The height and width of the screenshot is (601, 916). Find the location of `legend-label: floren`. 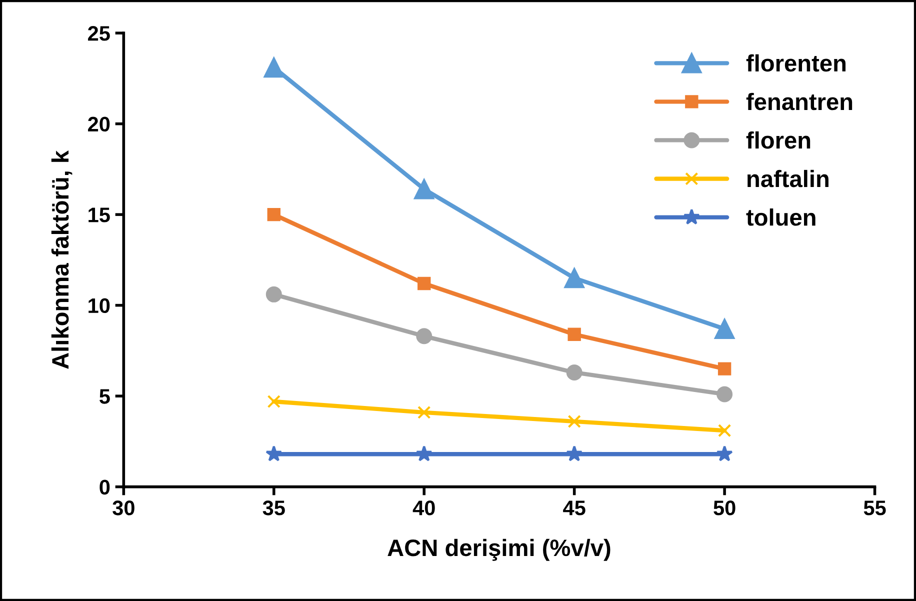

legend-label: floren is located at coordinates (778, 140).